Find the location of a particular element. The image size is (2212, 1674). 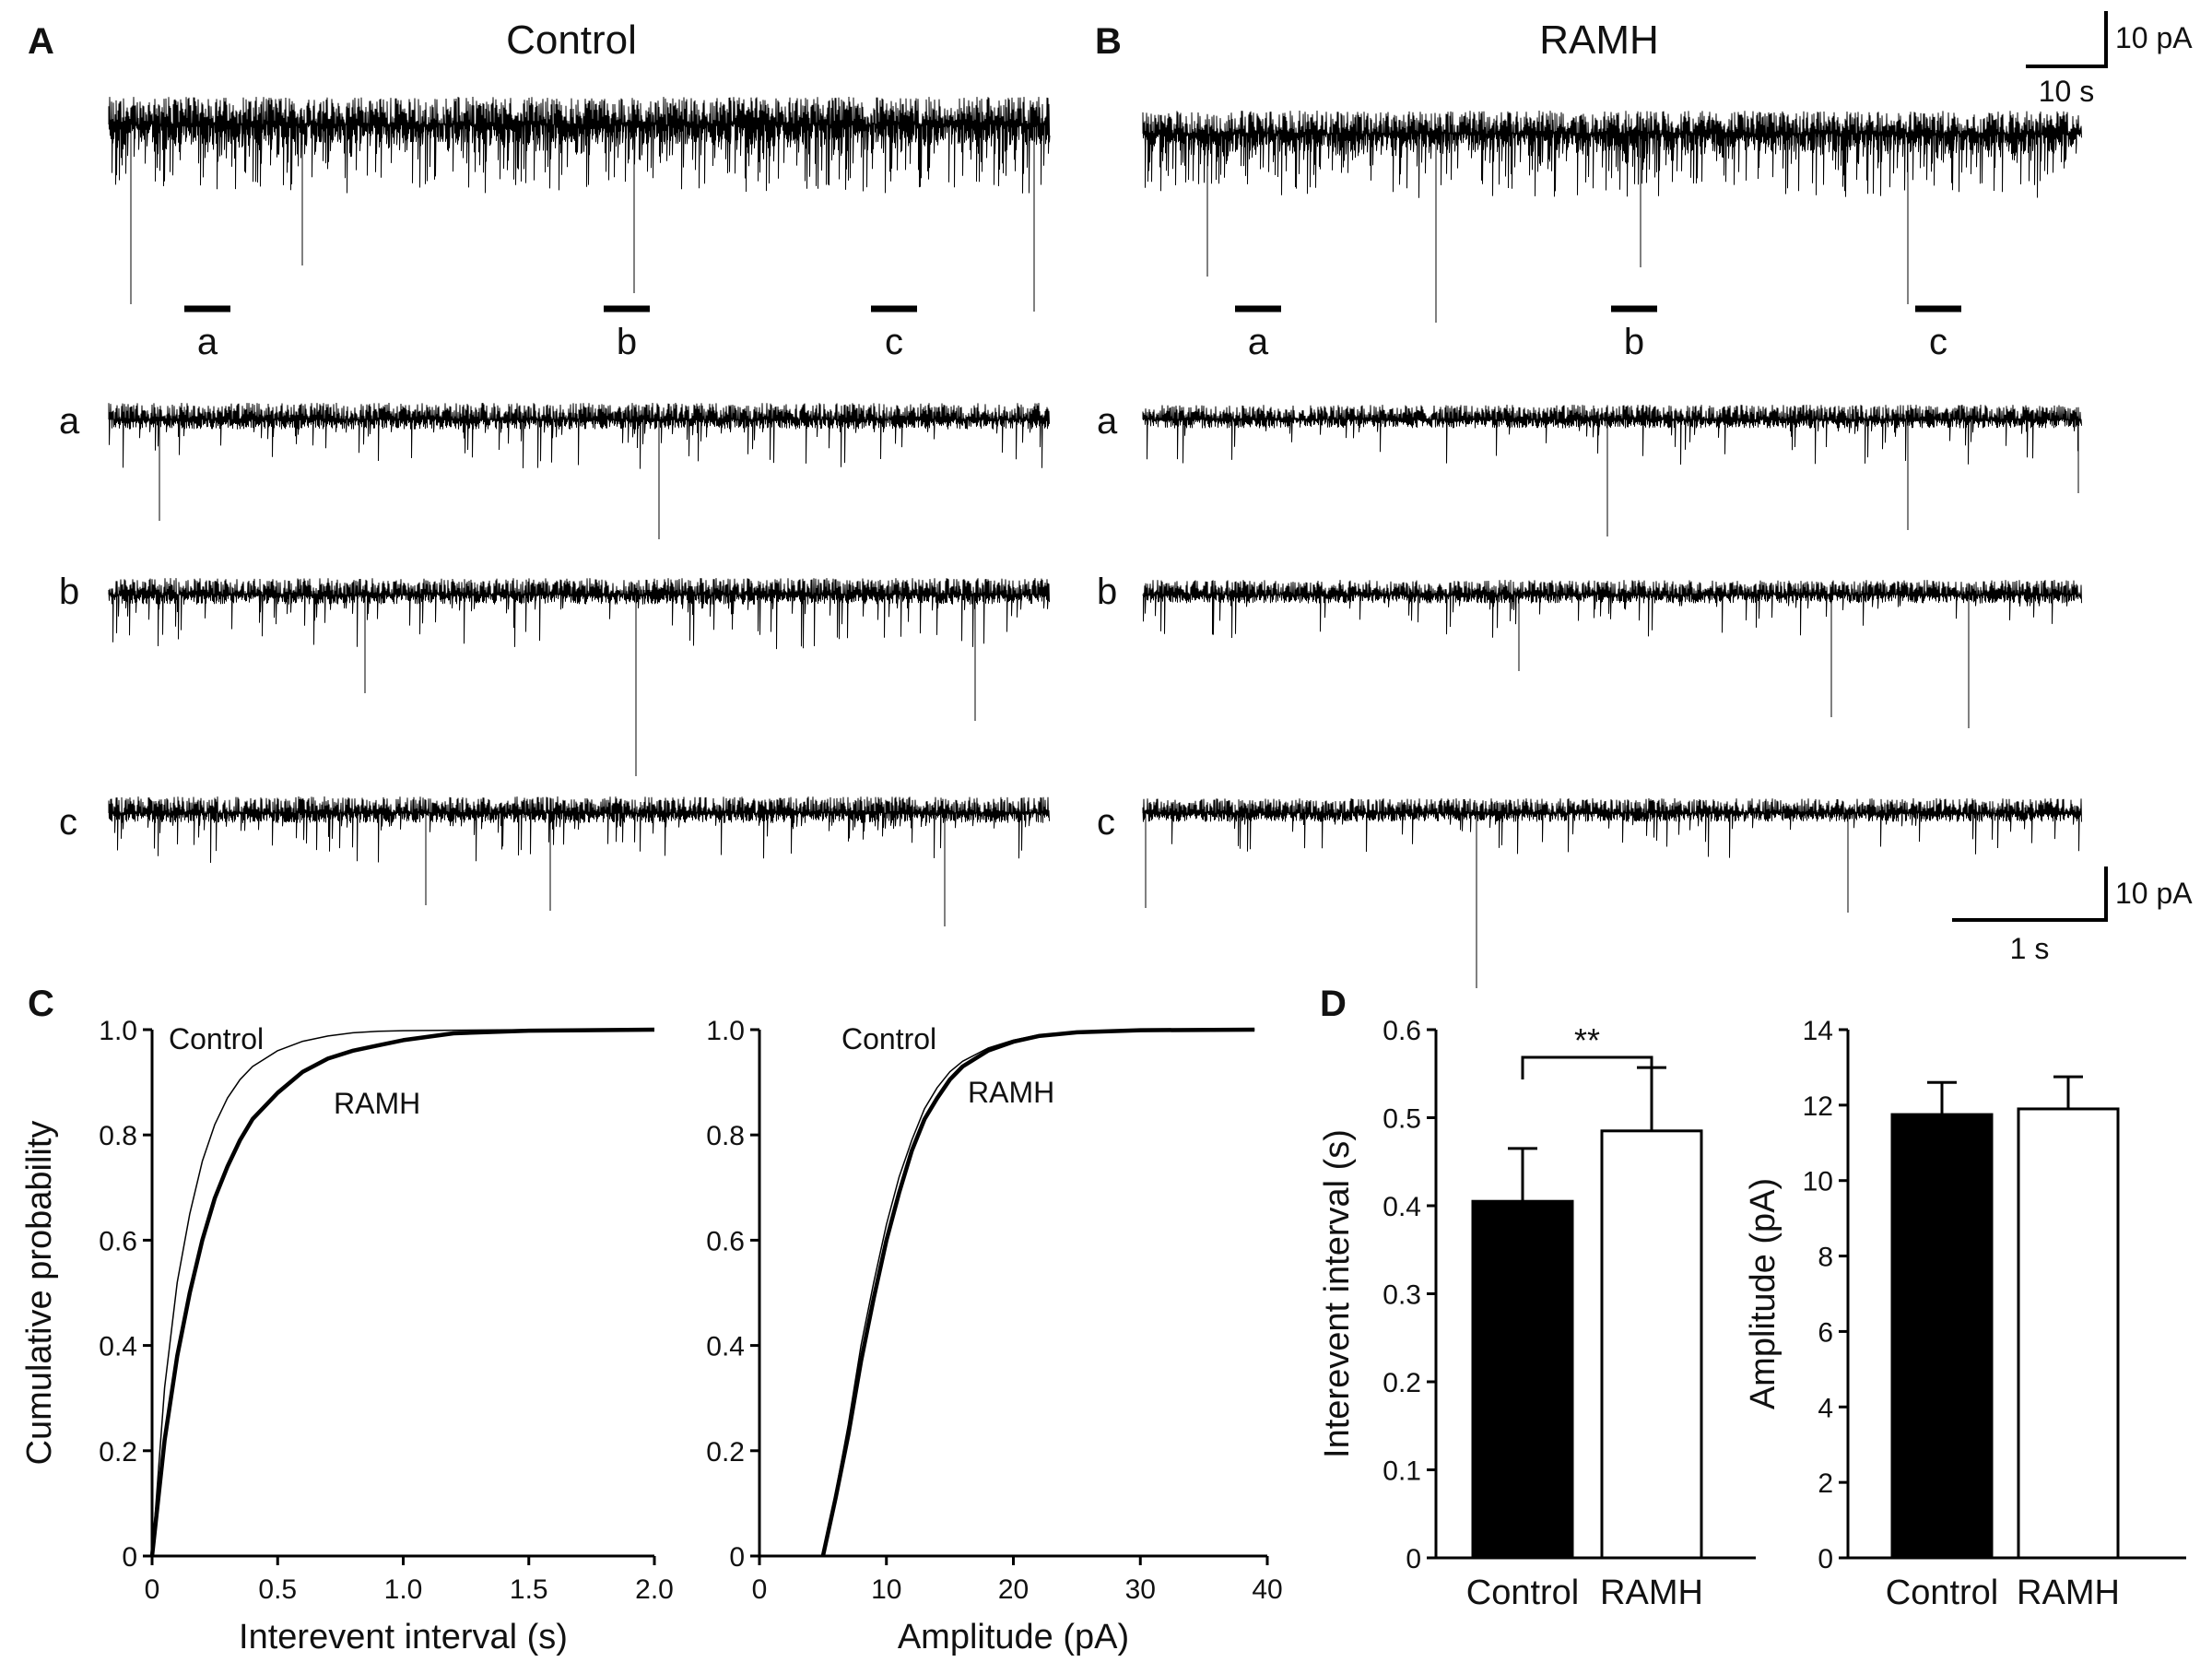

y-tick-label: 12 is located at coordinates (1818, 1107).